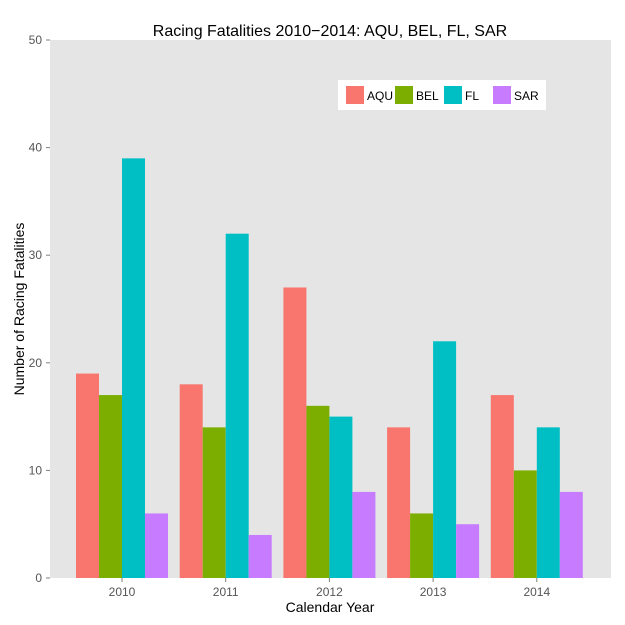 This screenshot has width=625, height=625. What do you see at coordinates (399, 502) in the screenshot?
I see `bar-aqu-2013` at bounding box center [399, 502].